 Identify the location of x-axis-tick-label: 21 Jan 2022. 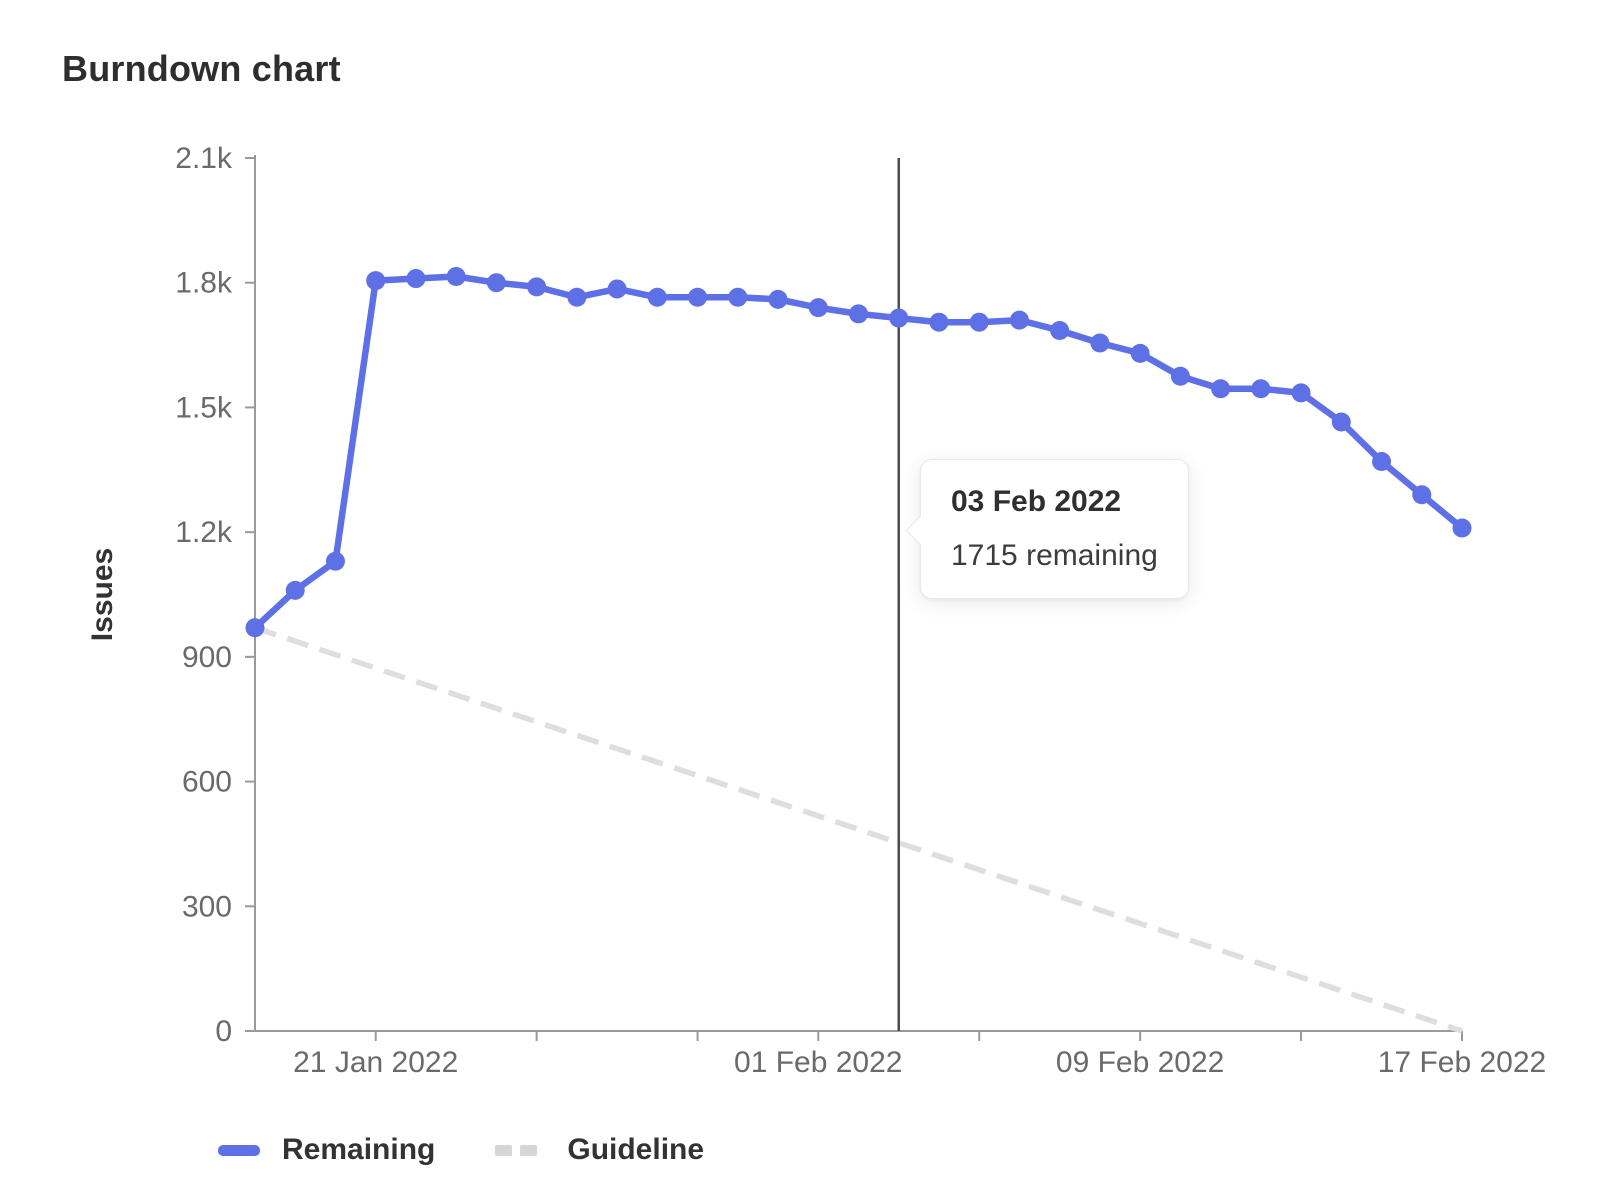
(375, 1062).